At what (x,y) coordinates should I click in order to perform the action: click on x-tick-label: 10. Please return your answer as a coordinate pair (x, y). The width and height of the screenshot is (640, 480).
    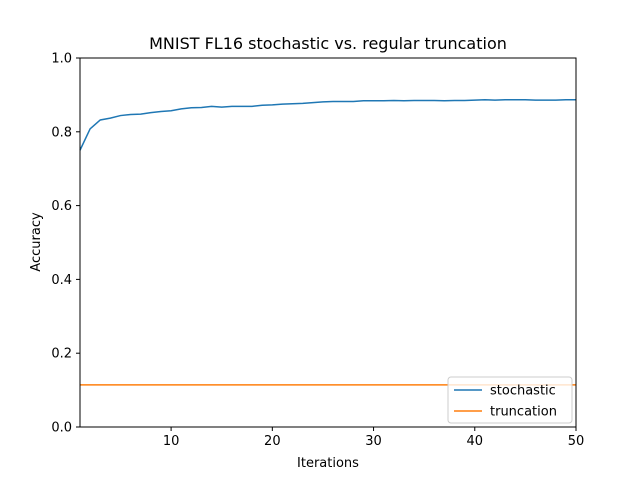
    Looking at the image, I should click on (171, 441).